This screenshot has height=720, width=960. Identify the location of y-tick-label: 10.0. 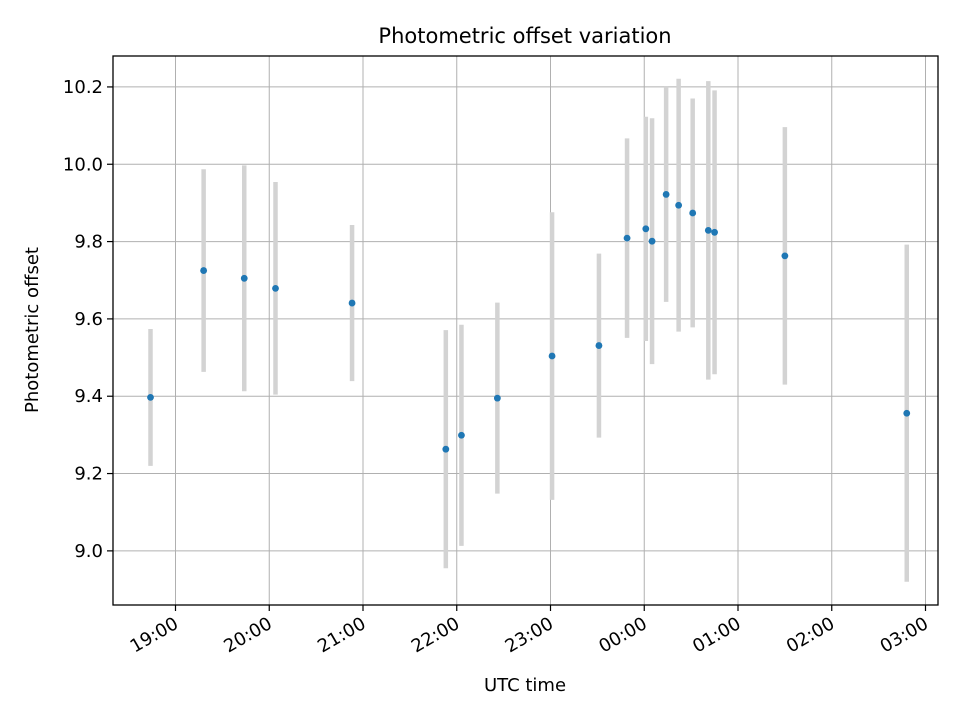
(83, 164).